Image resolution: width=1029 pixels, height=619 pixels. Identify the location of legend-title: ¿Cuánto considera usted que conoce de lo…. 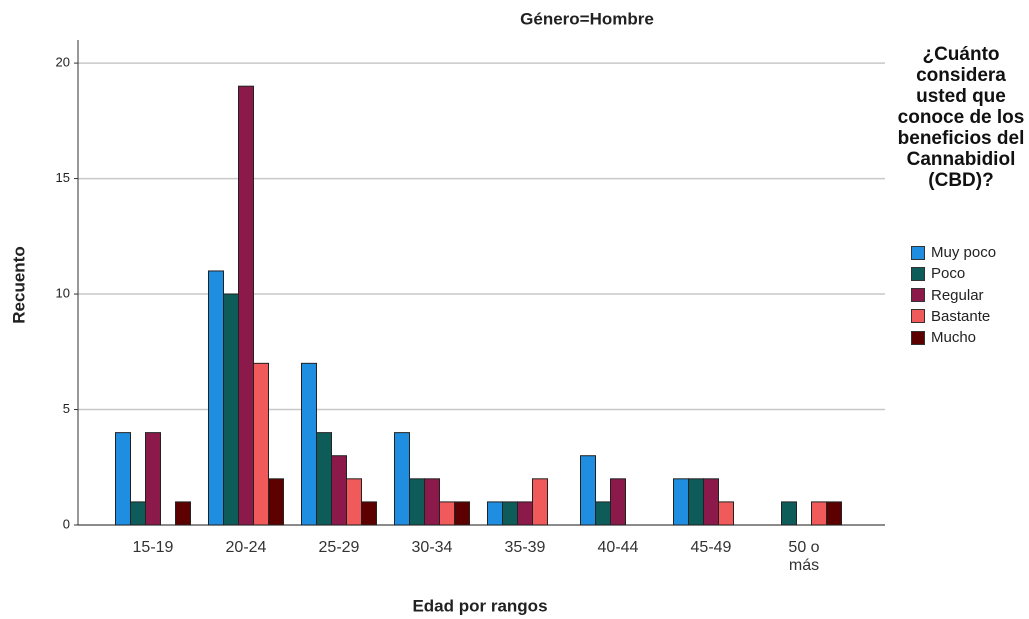
(961, 117).